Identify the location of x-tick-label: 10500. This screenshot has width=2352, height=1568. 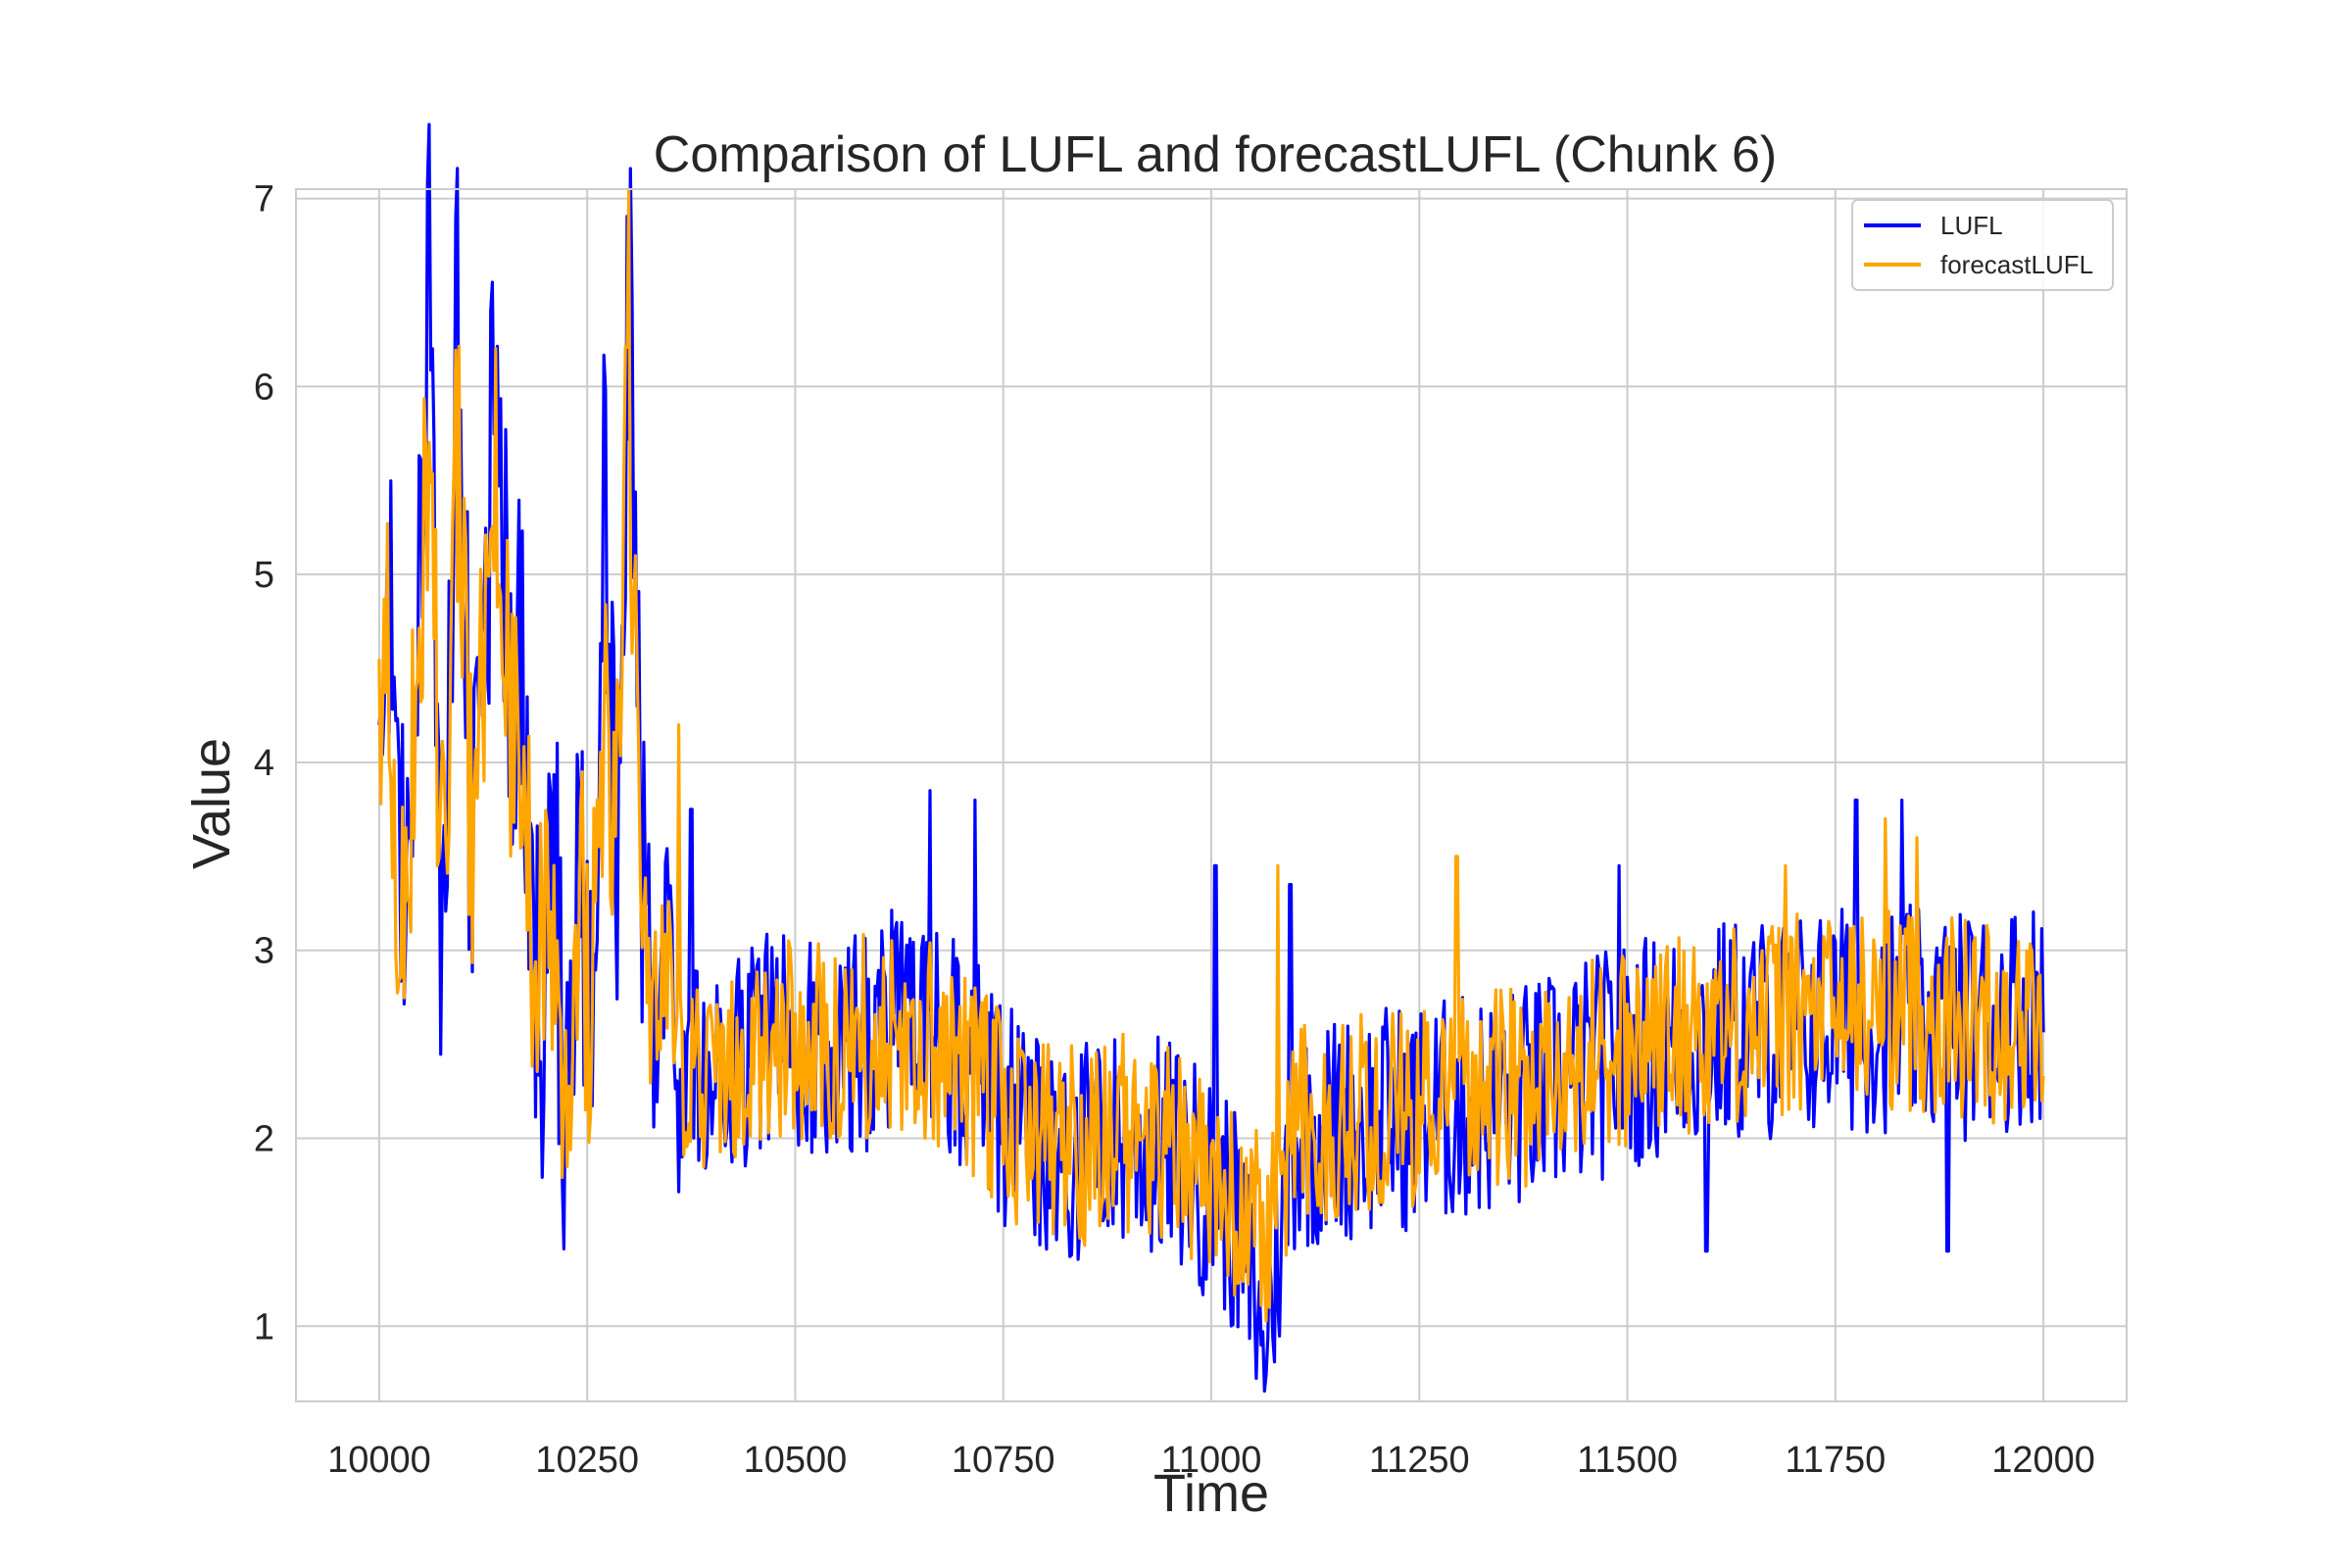
(796, 1460).